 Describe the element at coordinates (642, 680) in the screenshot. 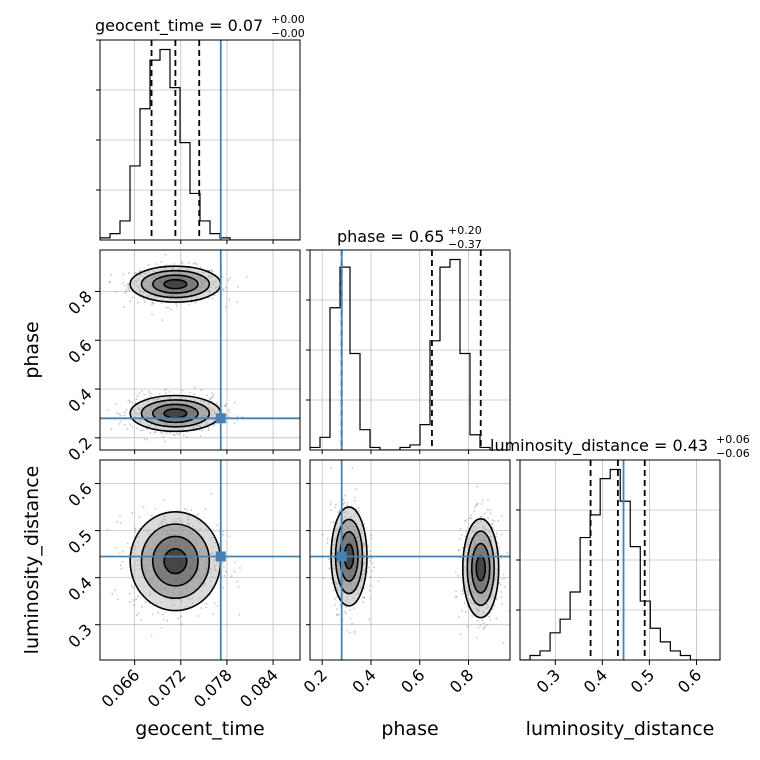

I see `x-tick-label: 0.5` at that location.